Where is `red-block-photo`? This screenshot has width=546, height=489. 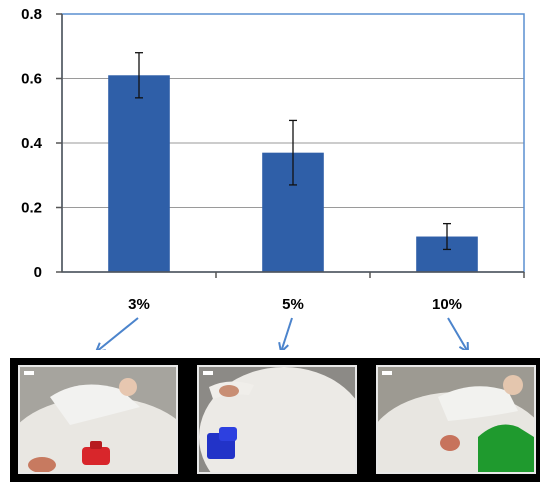
red-block-photo is located at coordinates (98, 419).